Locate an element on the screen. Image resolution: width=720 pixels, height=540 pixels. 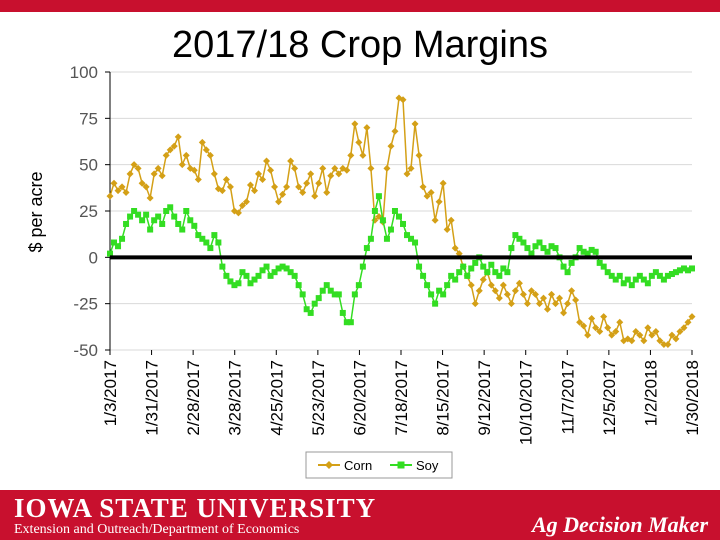
x-tick-label: 10/10/2017 is located at coordinates (526, 402).